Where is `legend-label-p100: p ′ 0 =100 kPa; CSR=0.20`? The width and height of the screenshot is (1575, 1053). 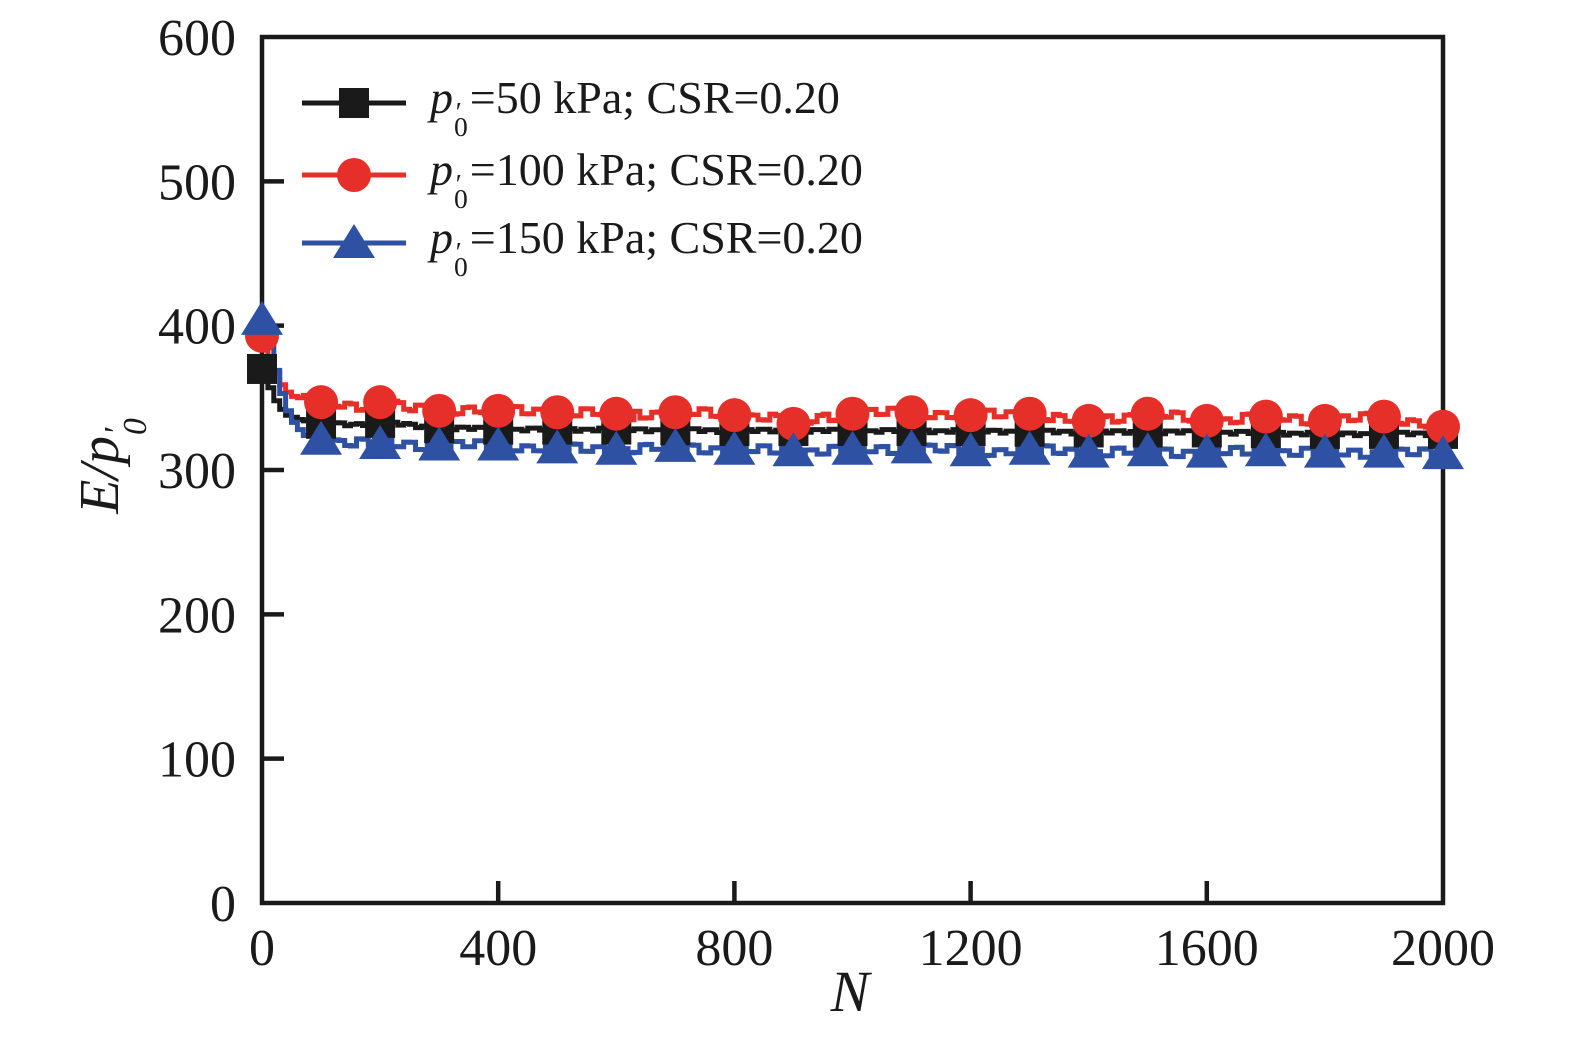 legend-label-p100: p ′ 0 =100 kPa; CSR=0.20 is located at coordinates (646, 179).